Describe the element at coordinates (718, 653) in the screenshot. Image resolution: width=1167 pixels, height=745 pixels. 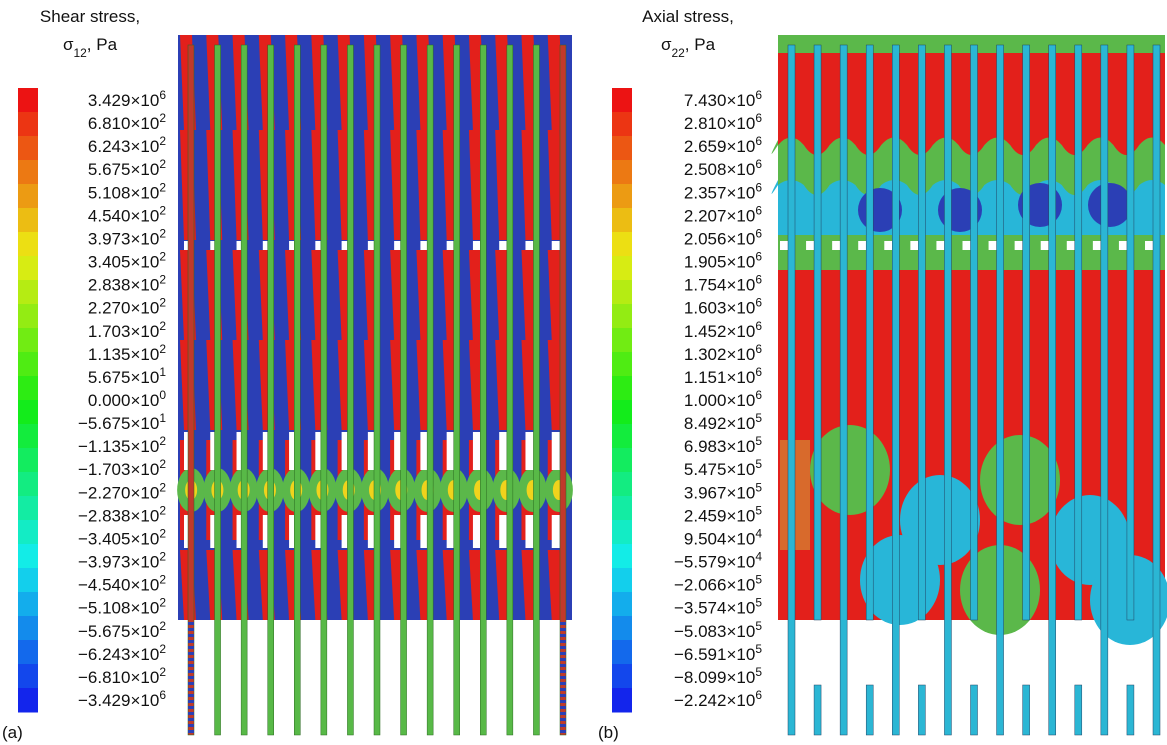
I see `legend-label: −6.591×10⁵` at that location.